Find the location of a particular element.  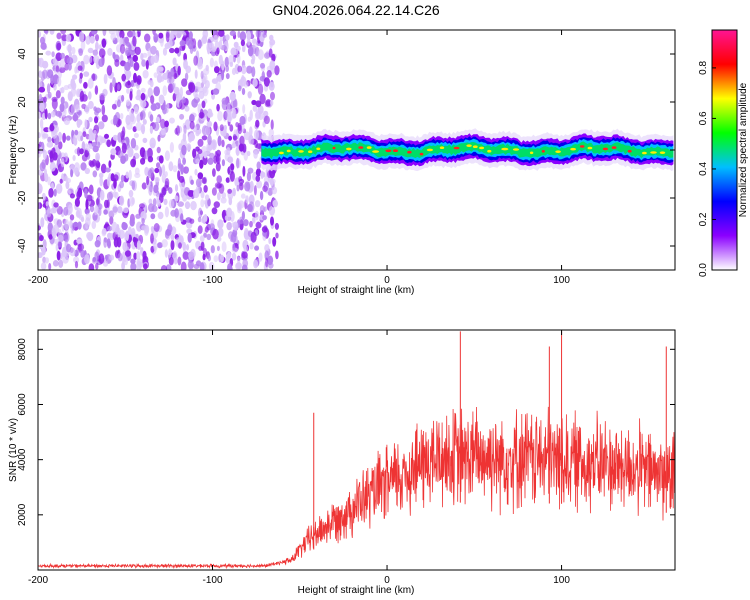

colorbar-tick-label: 0.0 is located at coordinates (703, 270).